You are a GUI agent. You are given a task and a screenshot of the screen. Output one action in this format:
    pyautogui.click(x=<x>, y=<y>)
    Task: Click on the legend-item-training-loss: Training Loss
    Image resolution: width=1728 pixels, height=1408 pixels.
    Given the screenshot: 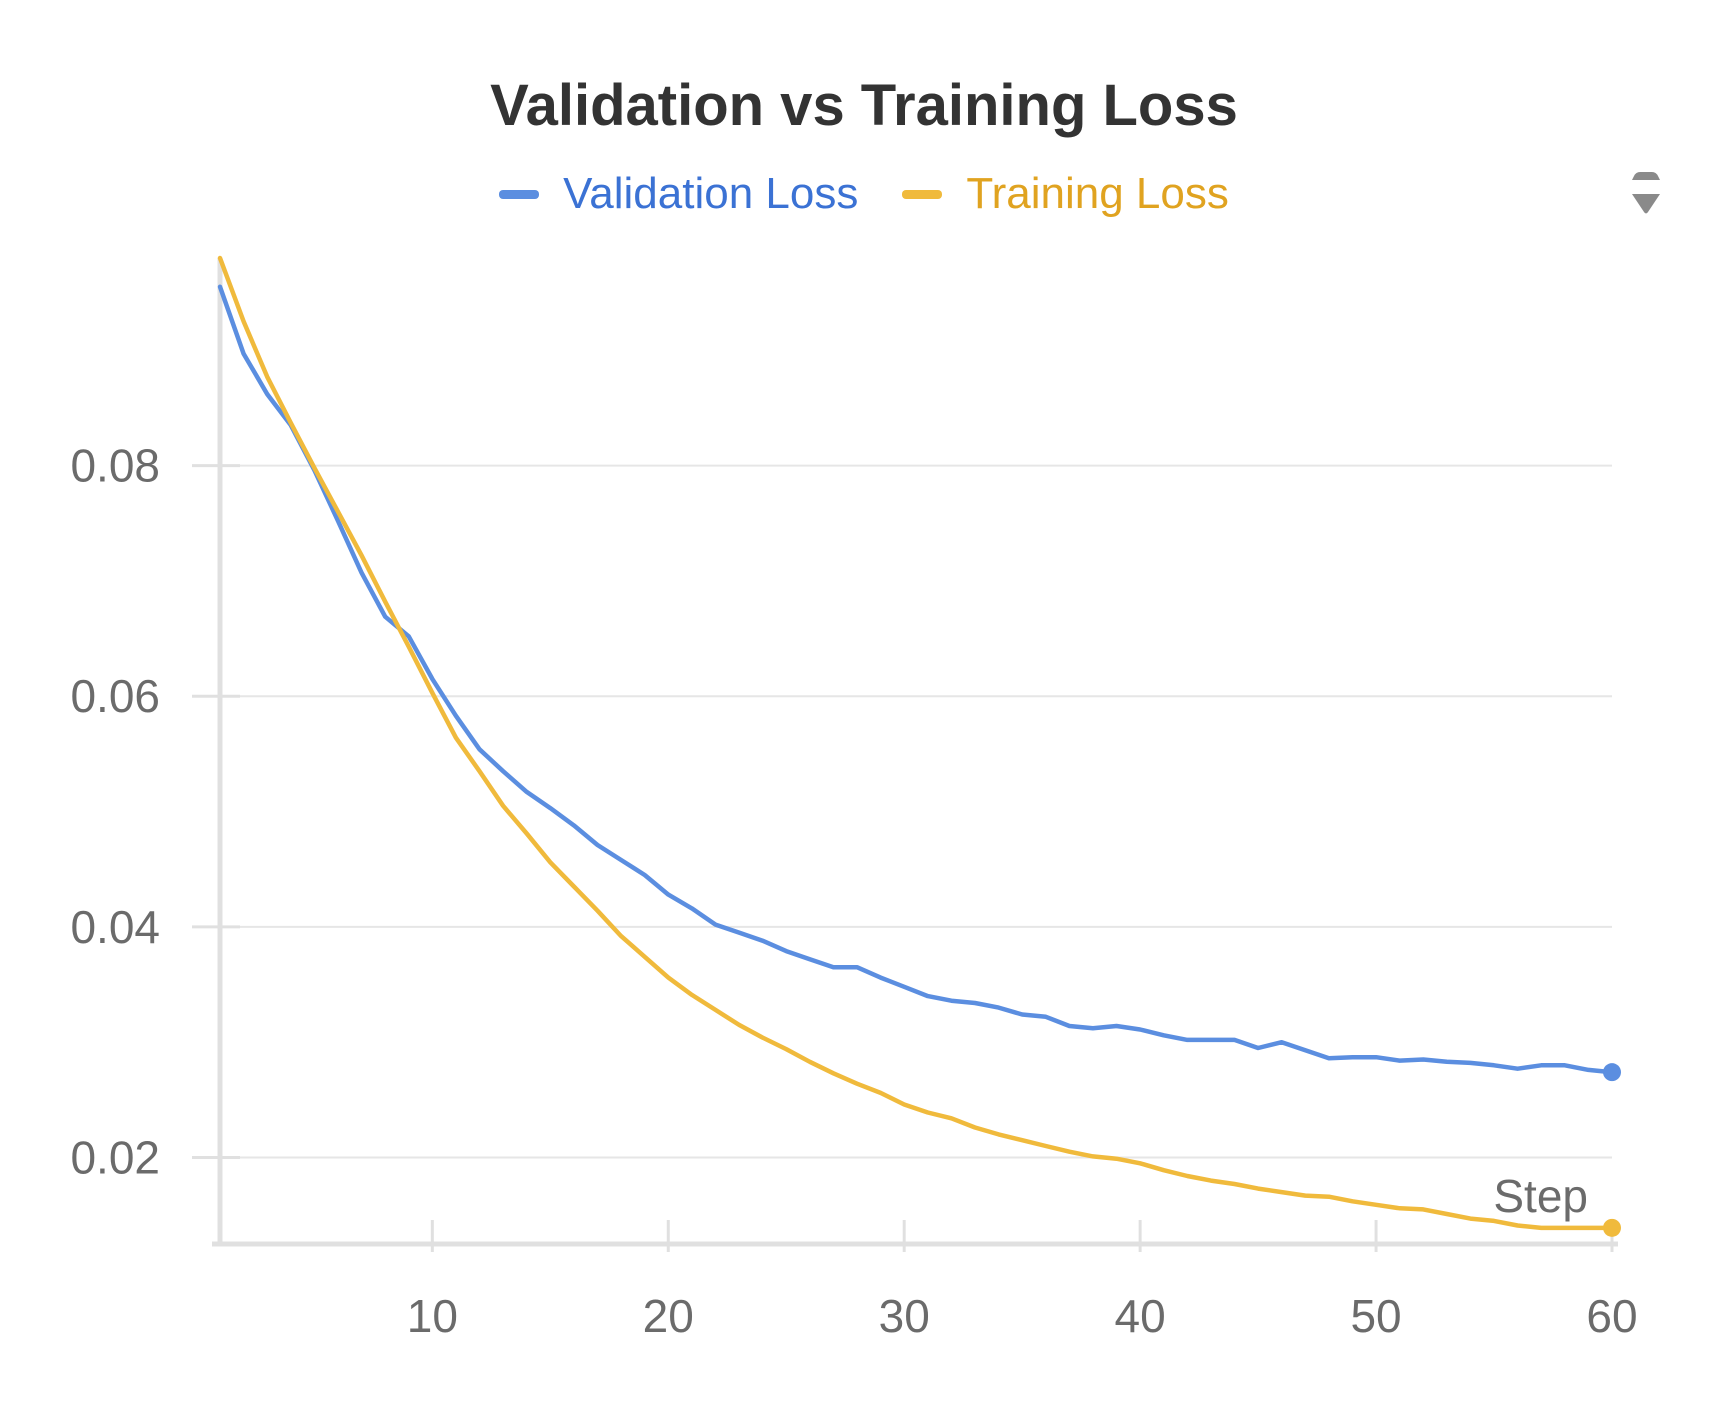 What is the action you would take?
    pyautogui.click(x=1065, y=194)
    